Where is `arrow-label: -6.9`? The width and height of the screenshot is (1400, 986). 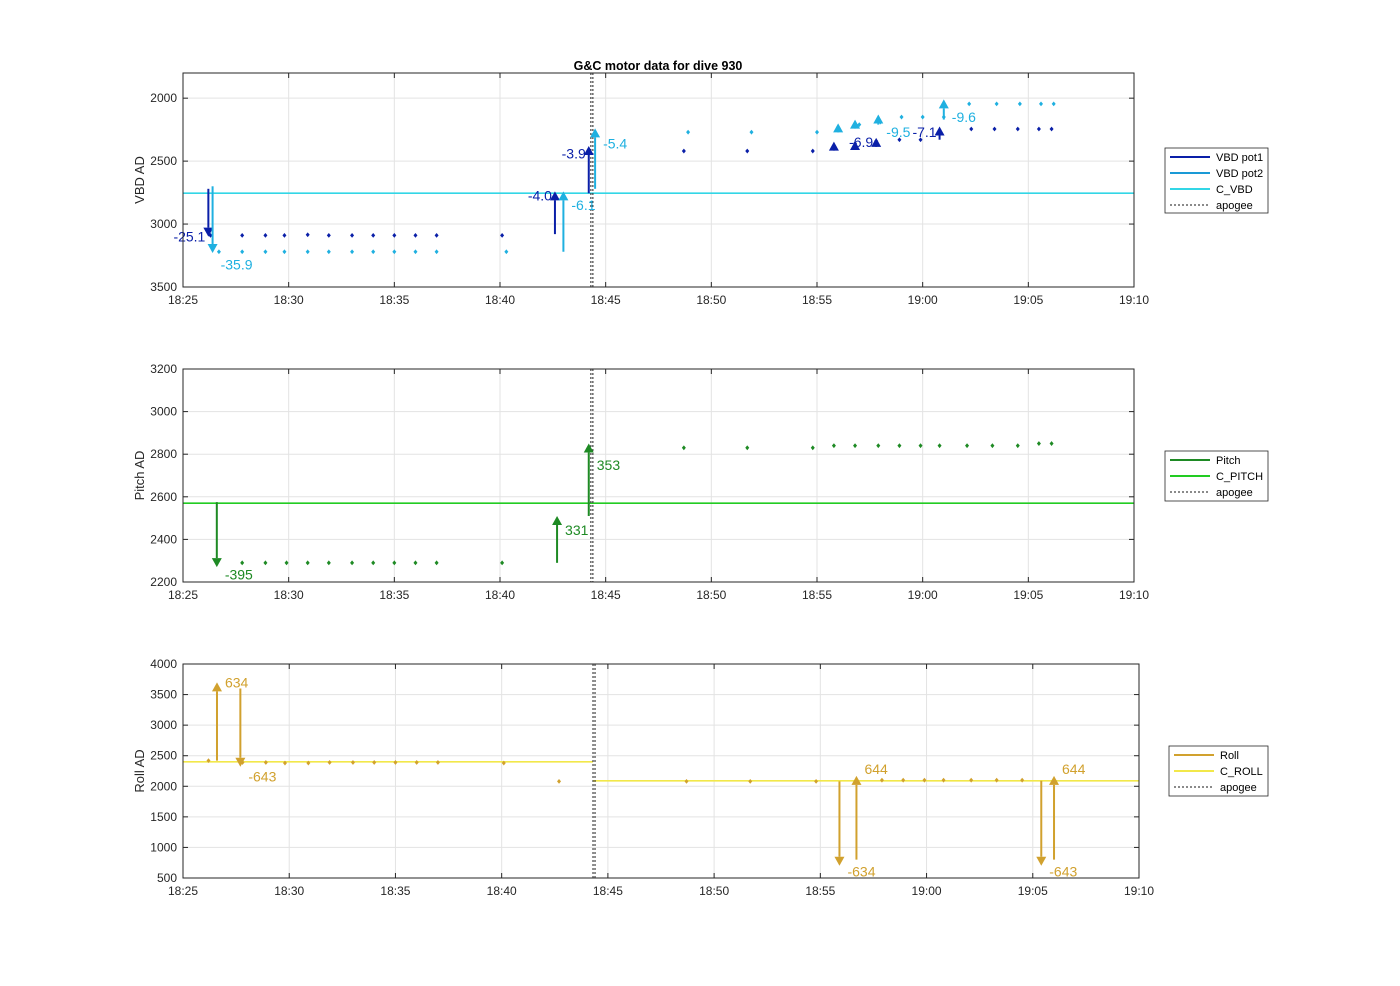 arrow-label: -6.9 is located at coordinates (861, 142).